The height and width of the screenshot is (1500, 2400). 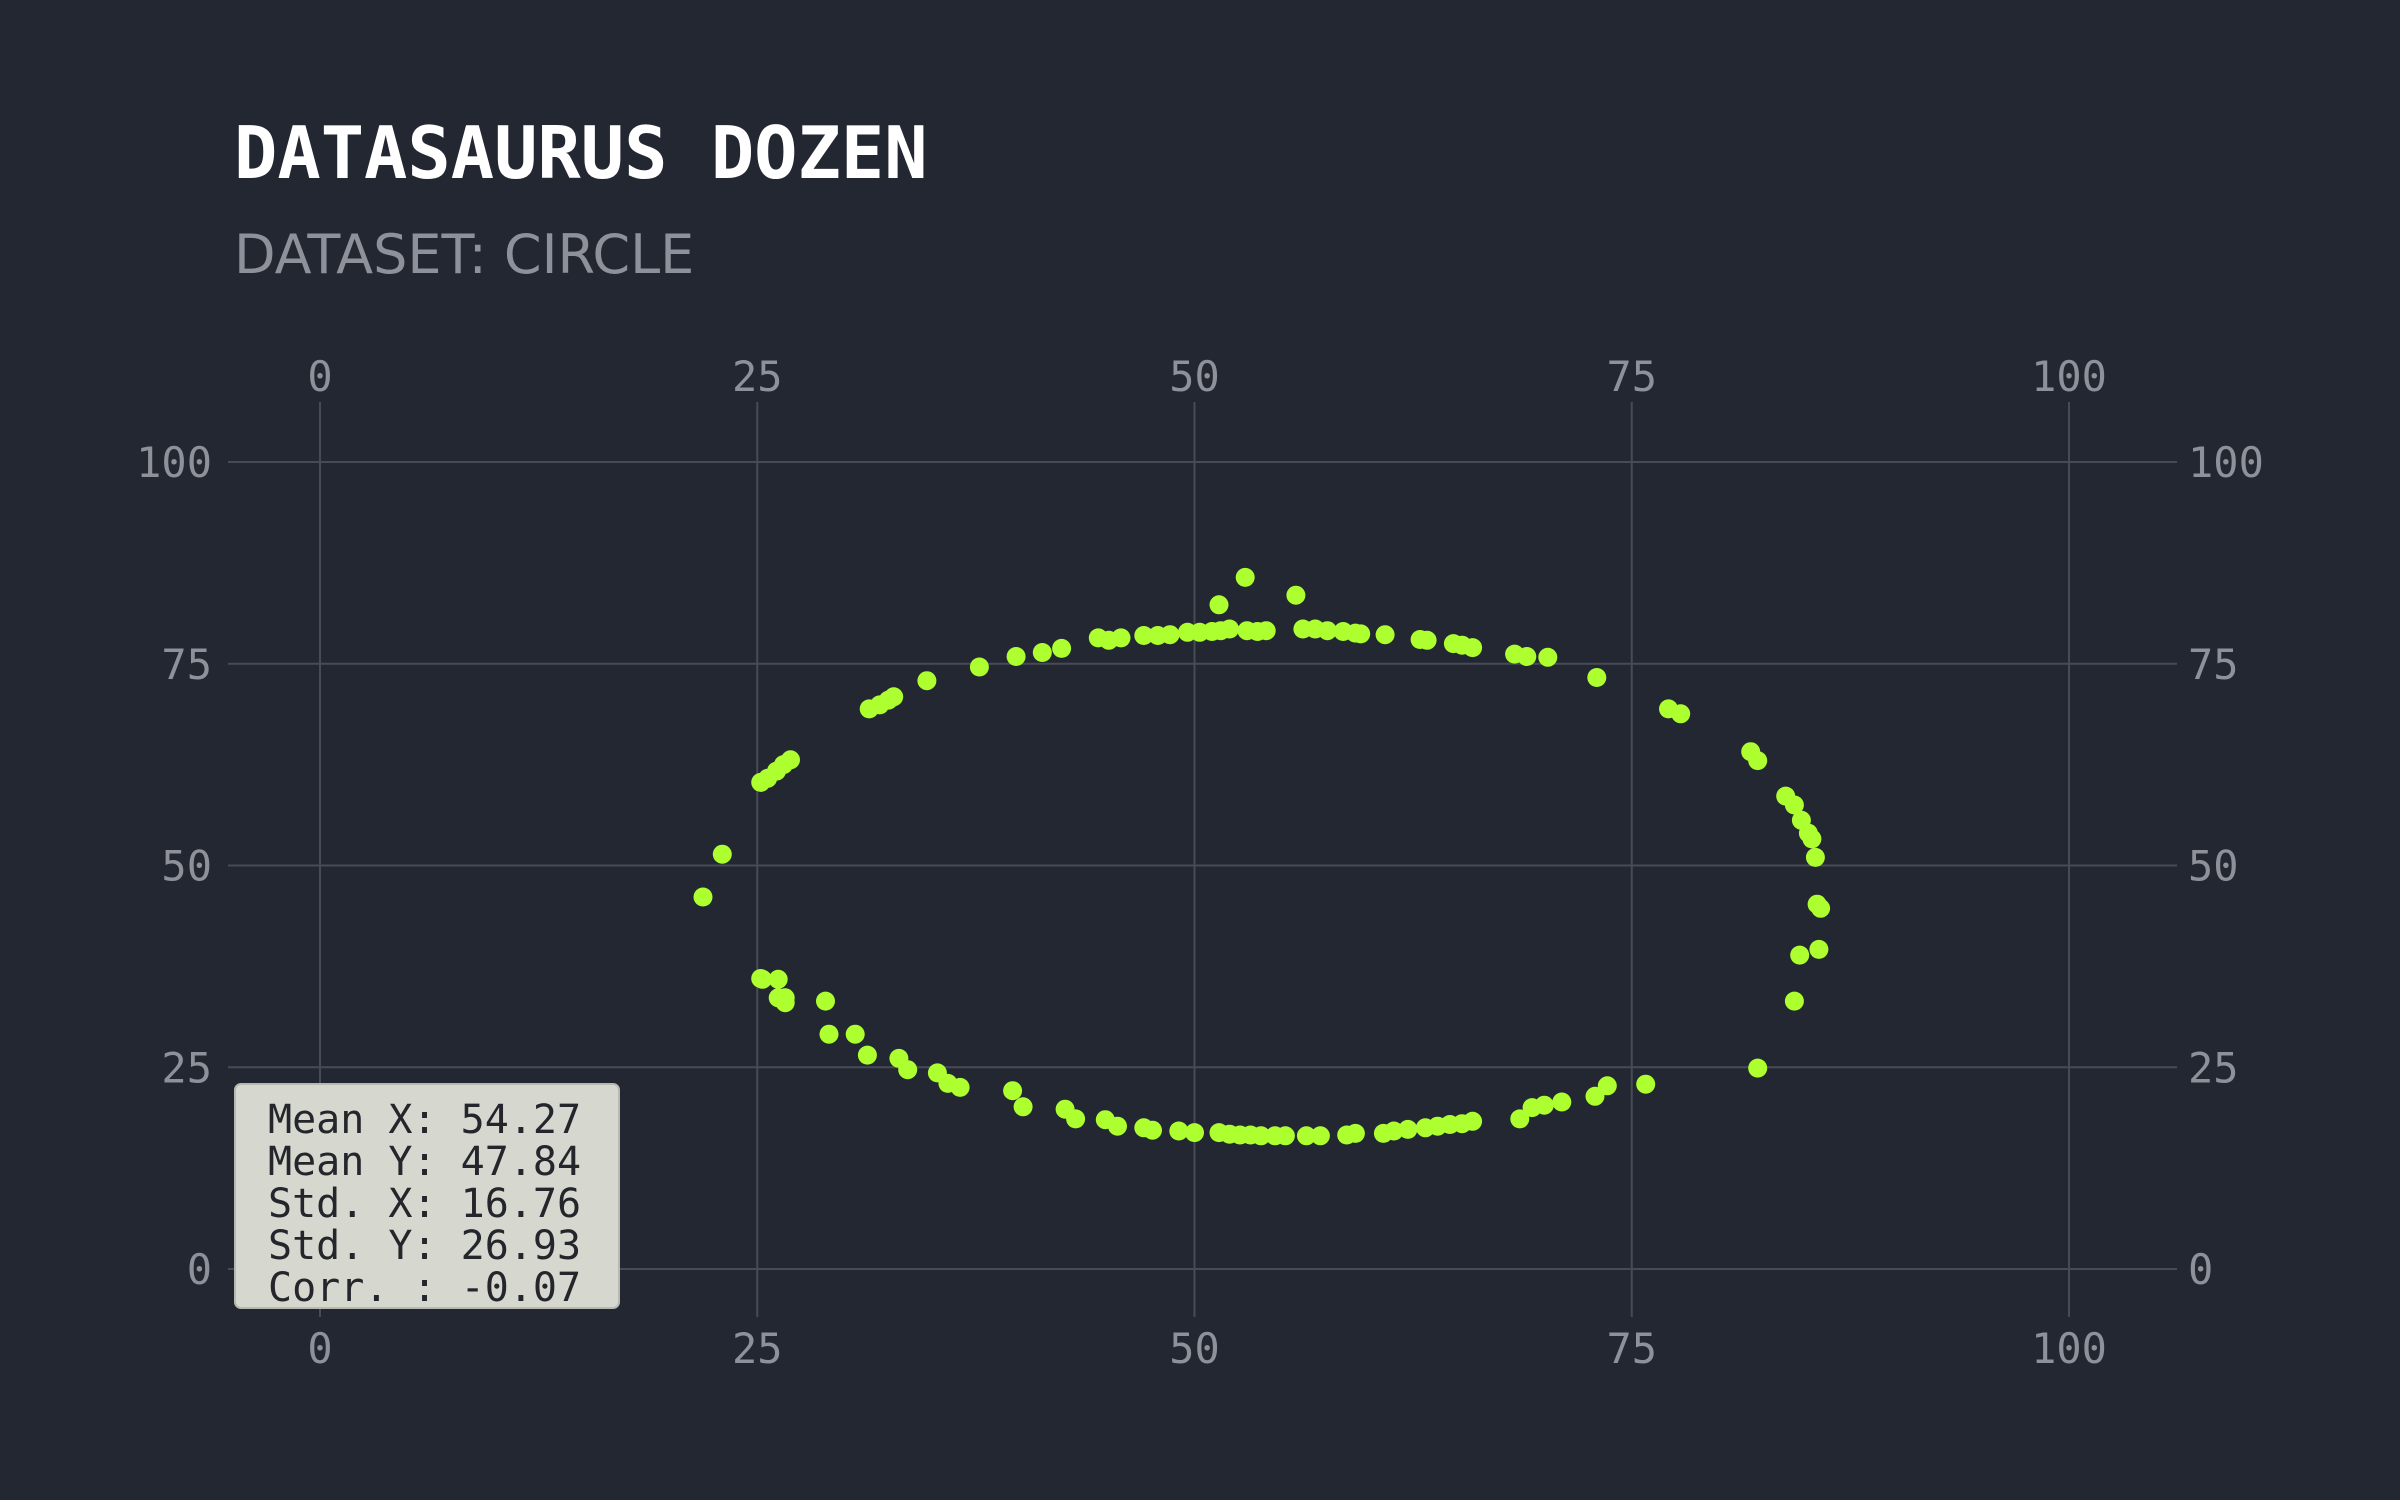 What do you see at coordinates (2069, 376) in the screenshot?
I see `x-tick-label-top: 100` at bounding box center [2069, 376].